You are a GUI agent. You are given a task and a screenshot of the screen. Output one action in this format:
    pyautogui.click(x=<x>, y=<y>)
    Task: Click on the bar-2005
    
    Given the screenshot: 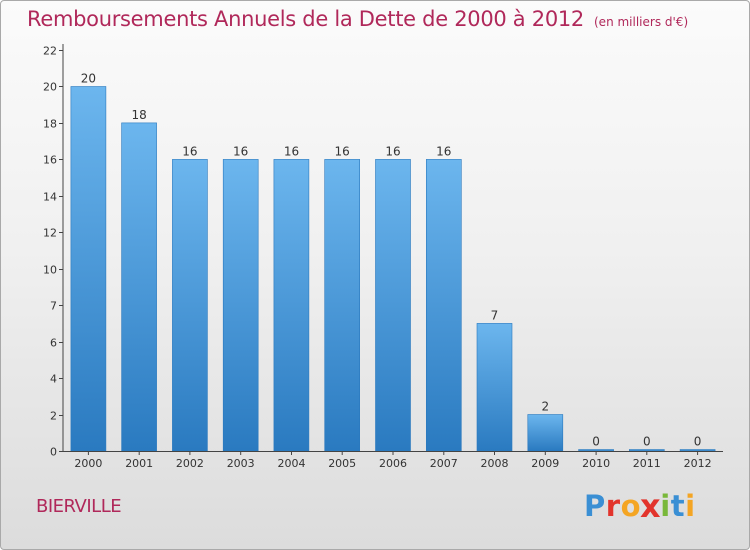 What is the action you would take?
    pyautogui.click(x=342, y=305)
    